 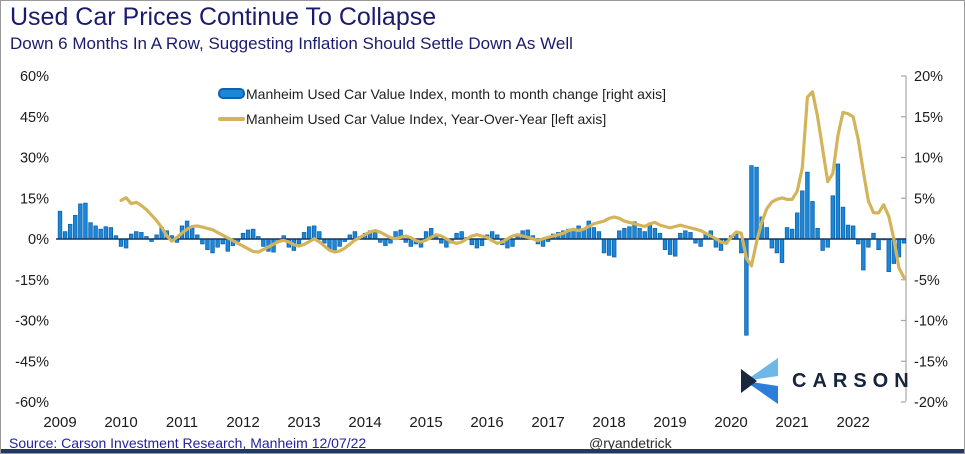 I want to click on svg-text: 2014, so click(x=364, y=422).